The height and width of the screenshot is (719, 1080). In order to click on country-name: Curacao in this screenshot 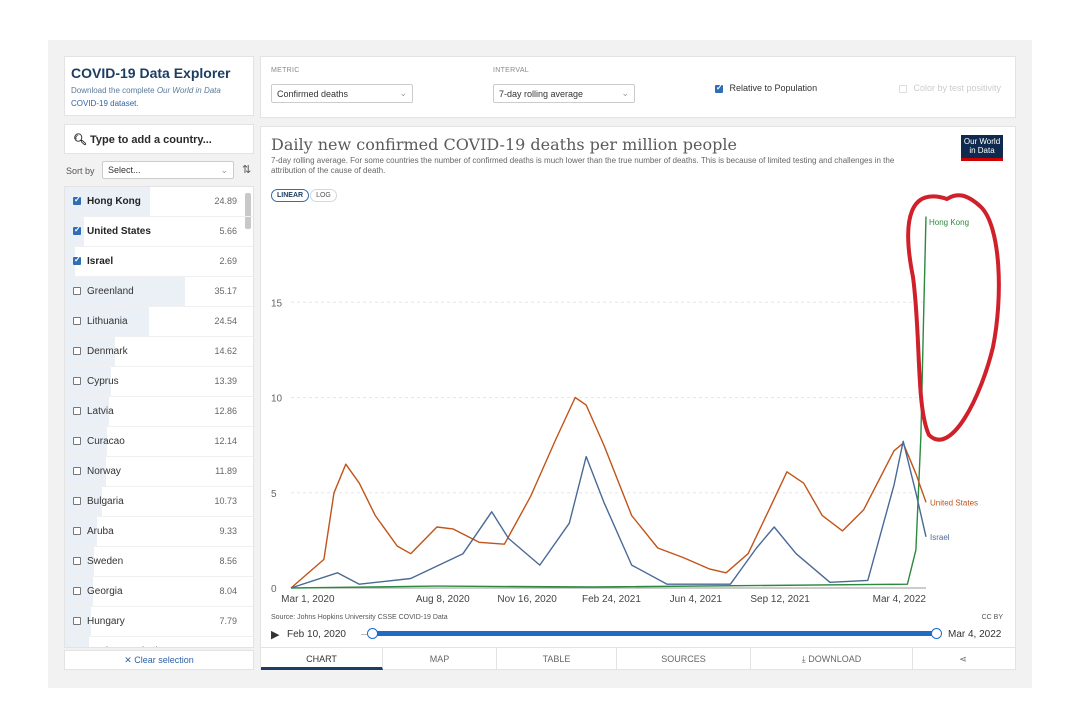, I will do `click(106, 441)`.